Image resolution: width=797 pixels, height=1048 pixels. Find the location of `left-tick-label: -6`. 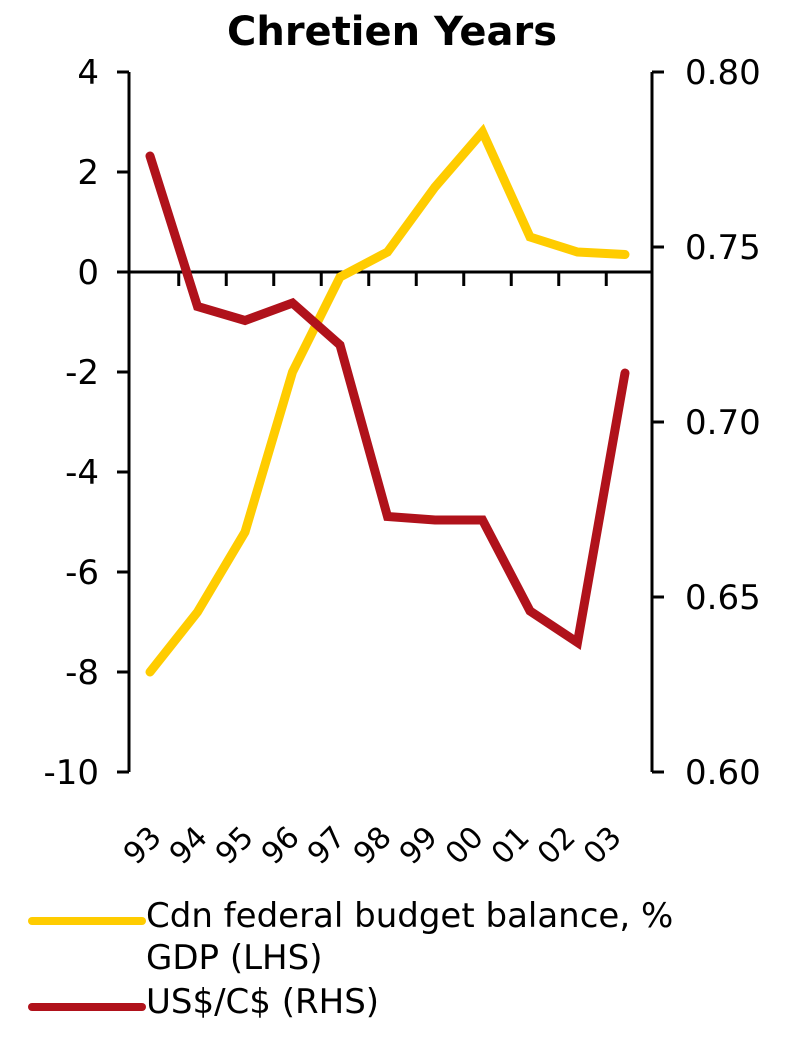

left-tick-label: -6 is located at coordinates (82, 573).